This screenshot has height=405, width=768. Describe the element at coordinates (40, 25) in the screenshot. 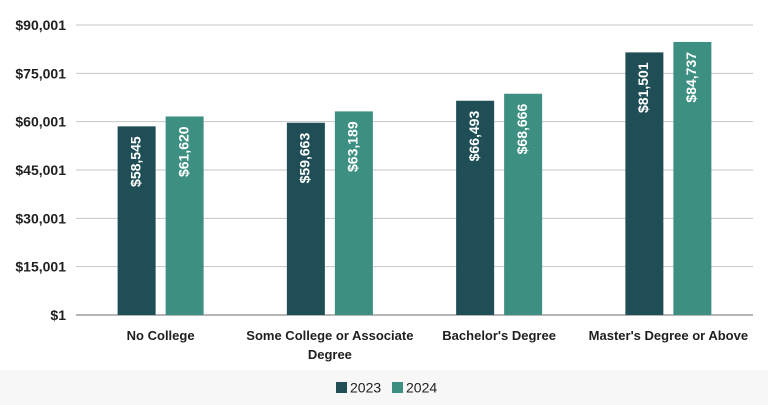

I see `y-tick-label: $90,001` at that location.